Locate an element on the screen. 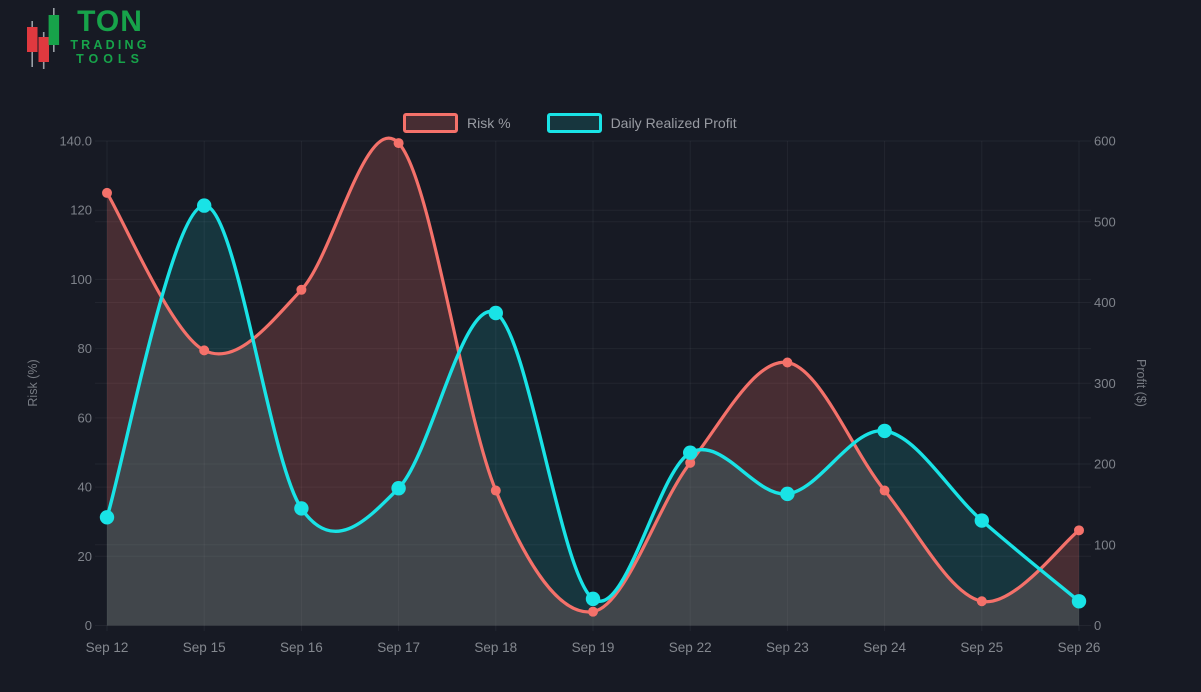  y-axis-tick-left: 60 is located at coordinates (85, 417).